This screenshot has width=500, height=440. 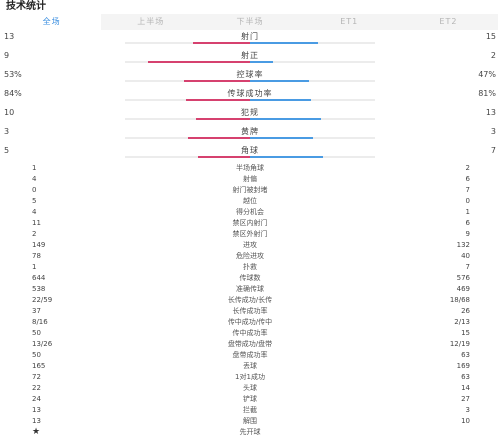 I want to click on detail-stat-row: 644 传球数 576, so click(x=250, y=278).